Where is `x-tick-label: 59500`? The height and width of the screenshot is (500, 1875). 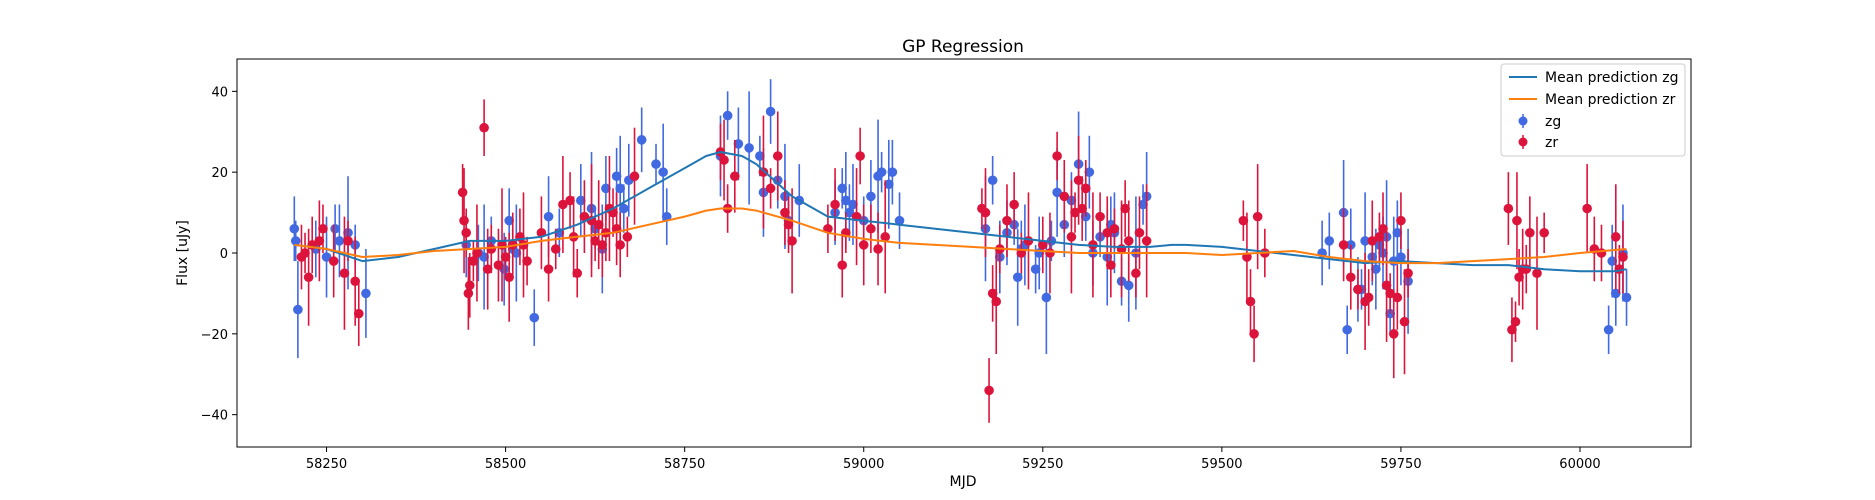 x-tick-label: 59500 is located at coordinates (1221, 464).